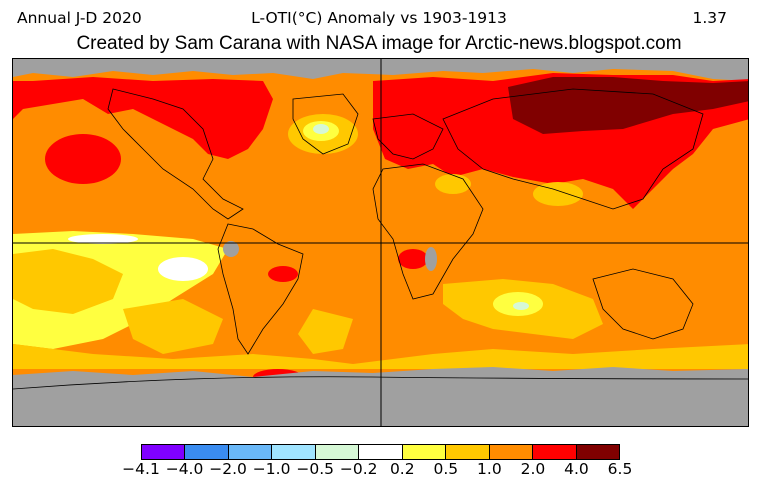 This screenshot has width=758, height=488. What do you see at coordinates (709, 18) in the screenshot?
I see `global-mean-value: 1.37` at bounding box center [709, 18].